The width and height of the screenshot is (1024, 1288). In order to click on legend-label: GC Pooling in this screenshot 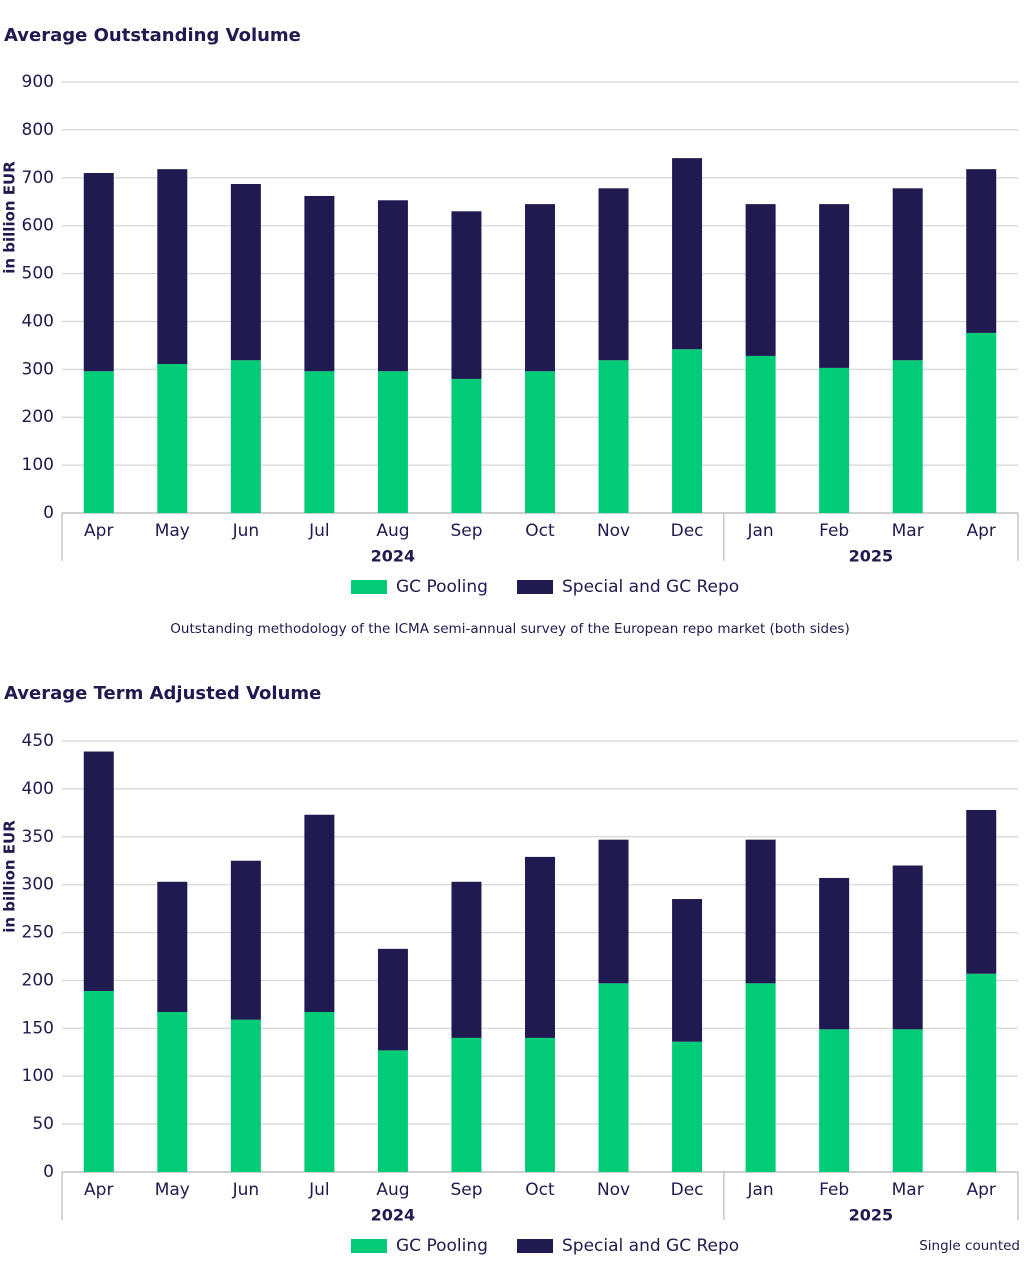, I will do `click(442, 1246)`.